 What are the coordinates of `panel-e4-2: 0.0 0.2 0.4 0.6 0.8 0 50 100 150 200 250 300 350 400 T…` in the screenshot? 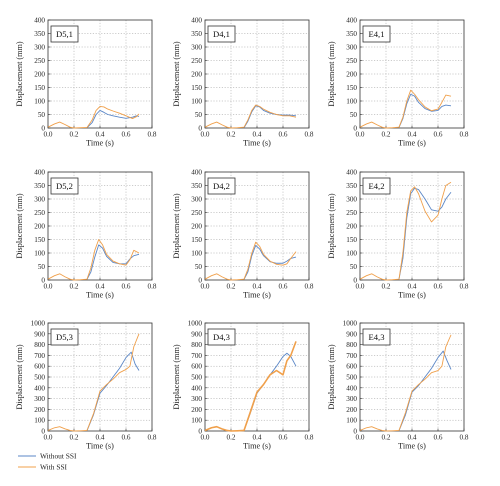 It's located at (398, 234).